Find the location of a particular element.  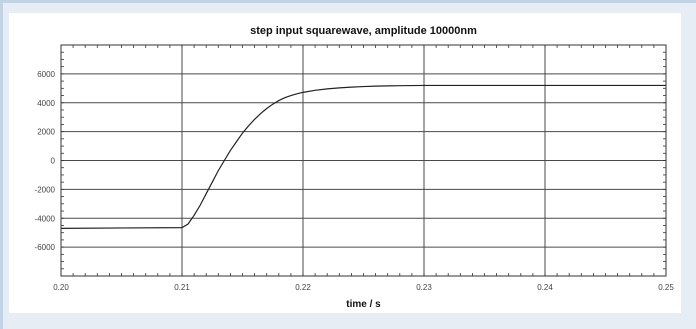

y-tick-label: -4000 is located at coordinates (45, 218).